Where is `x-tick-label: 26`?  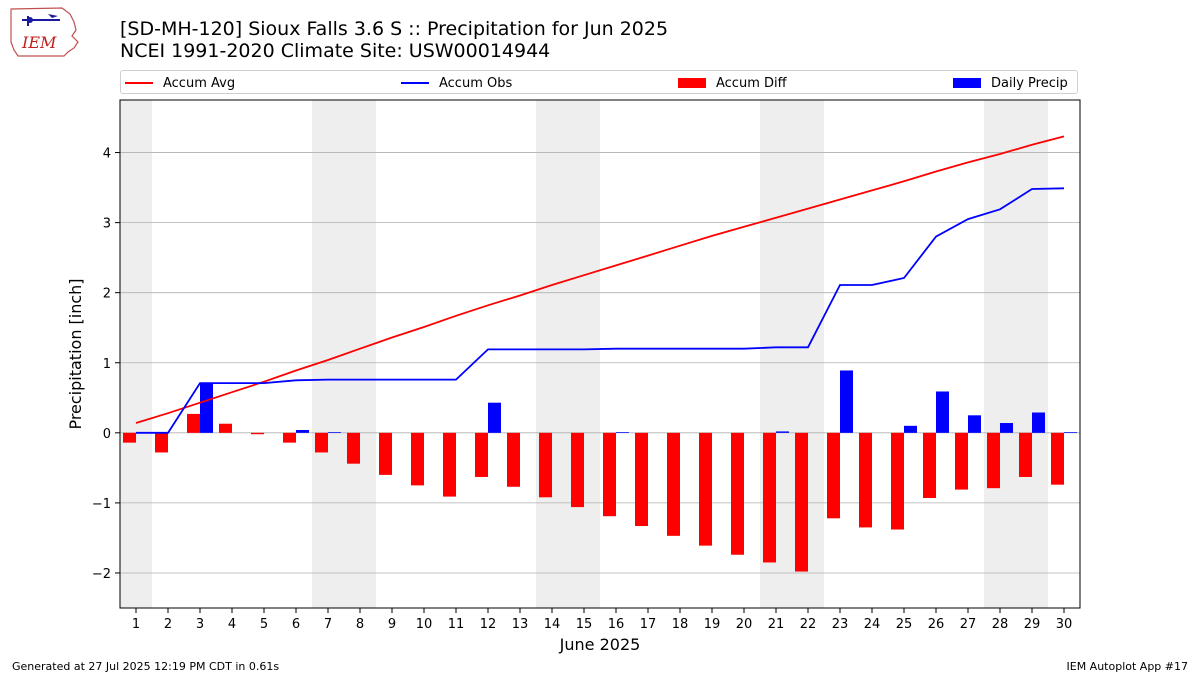 x-tick-label: 26 is located at coordinates (936, 624).